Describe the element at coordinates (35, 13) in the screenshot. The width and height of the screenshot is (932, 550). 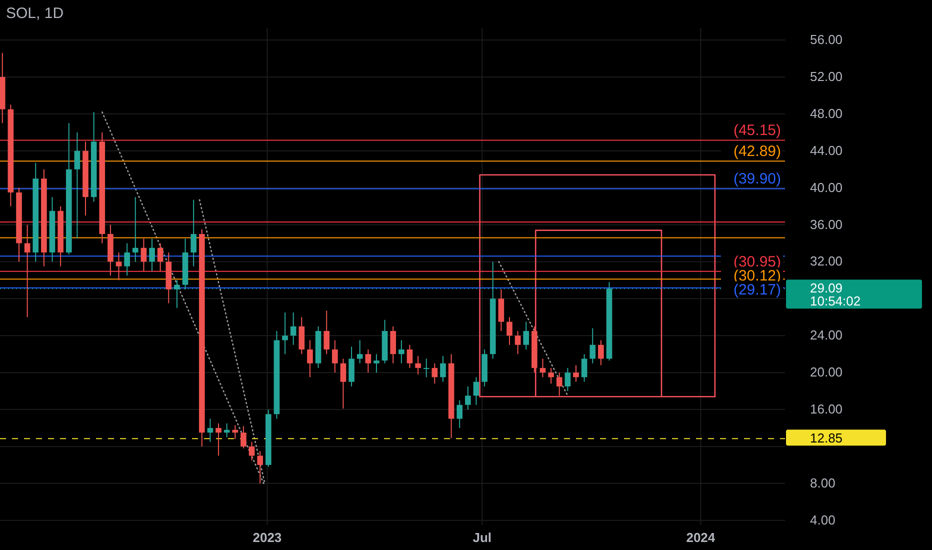
I see `chart-title: SOL, 1D` at that location.